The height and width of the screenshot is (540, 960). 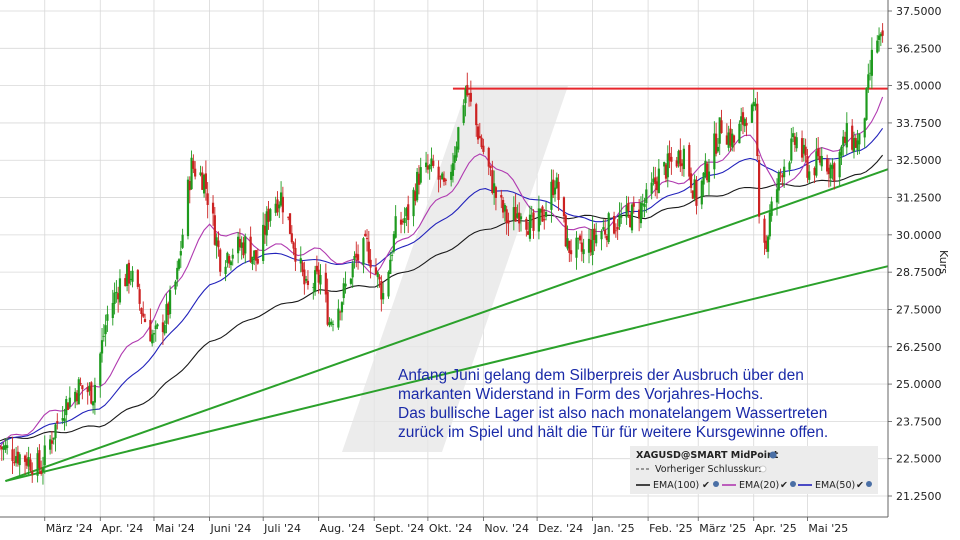 What do you see at coordinates (869, 484) in the screenshot?
I see `legend-ema50-settings-icon` at bounding box center [869, 484].